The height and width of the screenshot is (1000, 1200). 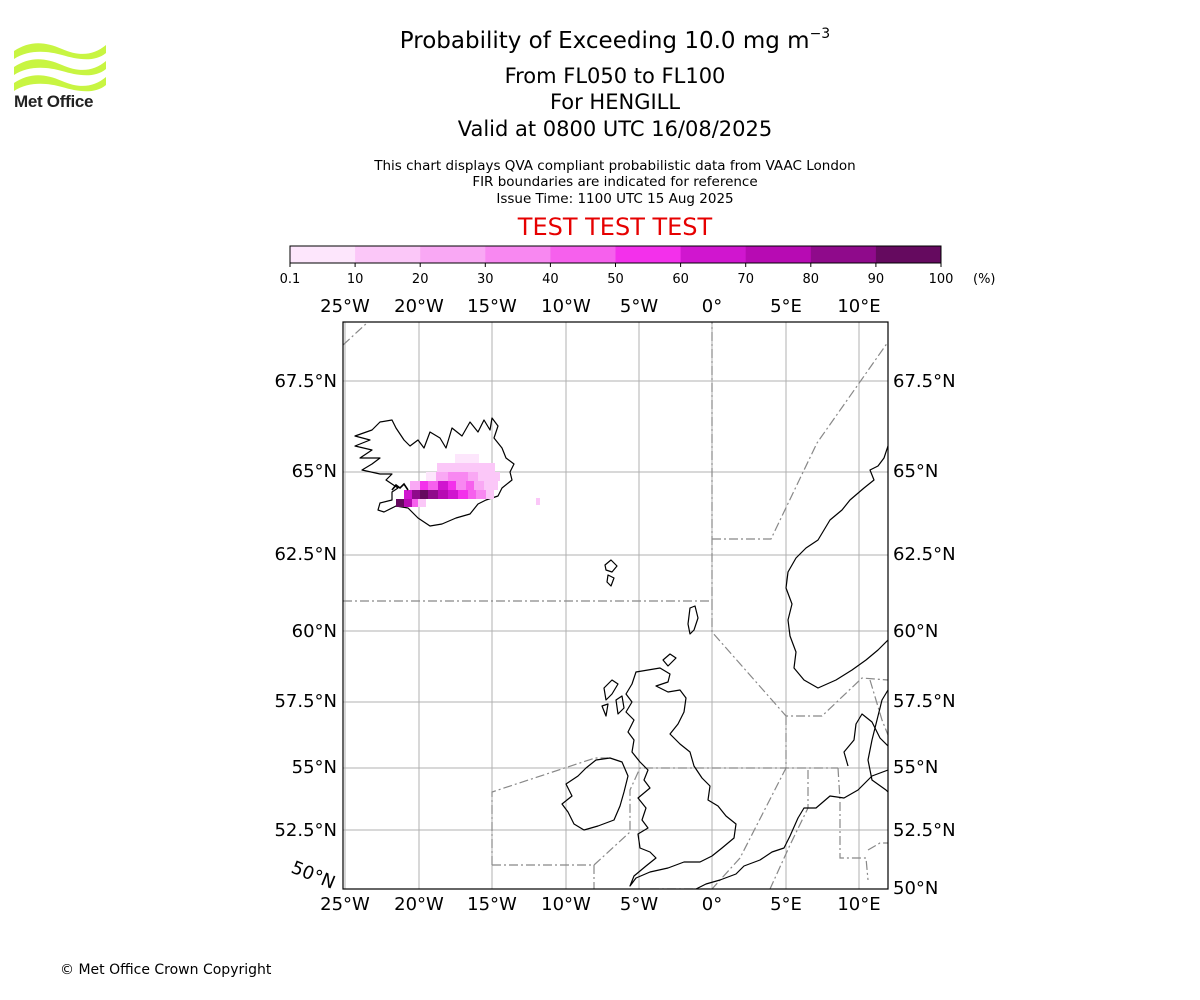 I want to click on ash-probability-field, so click(x=468, y=480).